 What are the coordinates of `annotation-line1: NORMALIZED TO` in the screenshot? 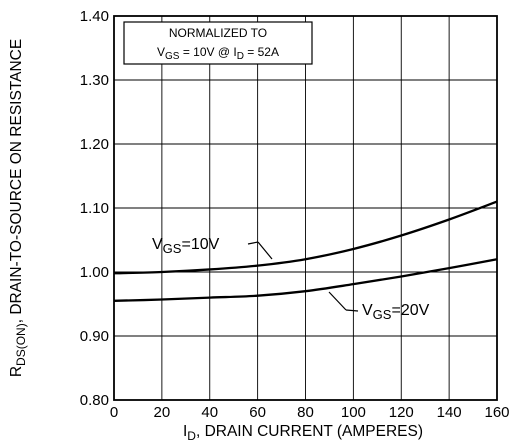 It's located at (218, 33).